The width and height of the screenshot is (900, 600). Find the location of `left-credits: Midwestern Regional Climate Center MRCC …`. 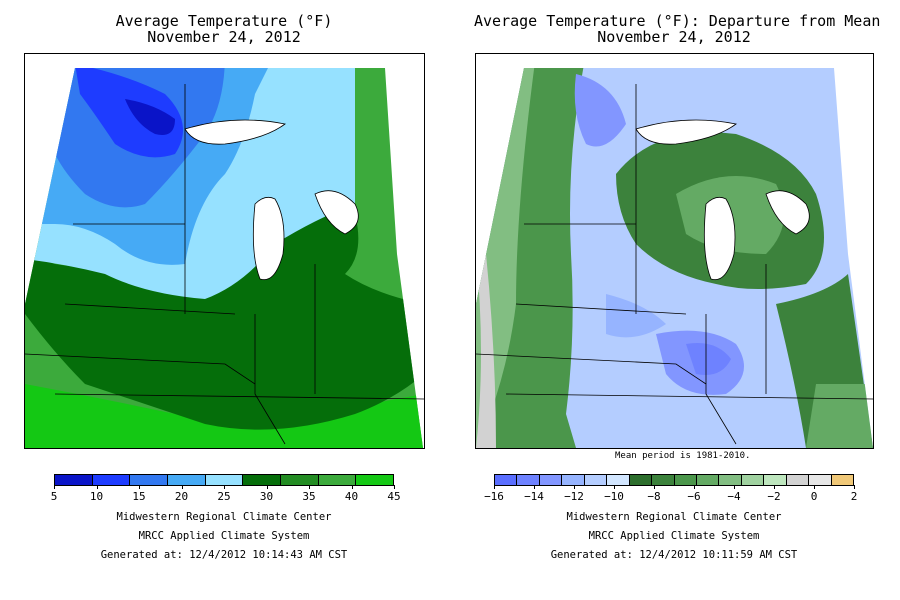

left-credits: Midwestern Regional Climate Center MRCC … is located at coordinates (224, 536).